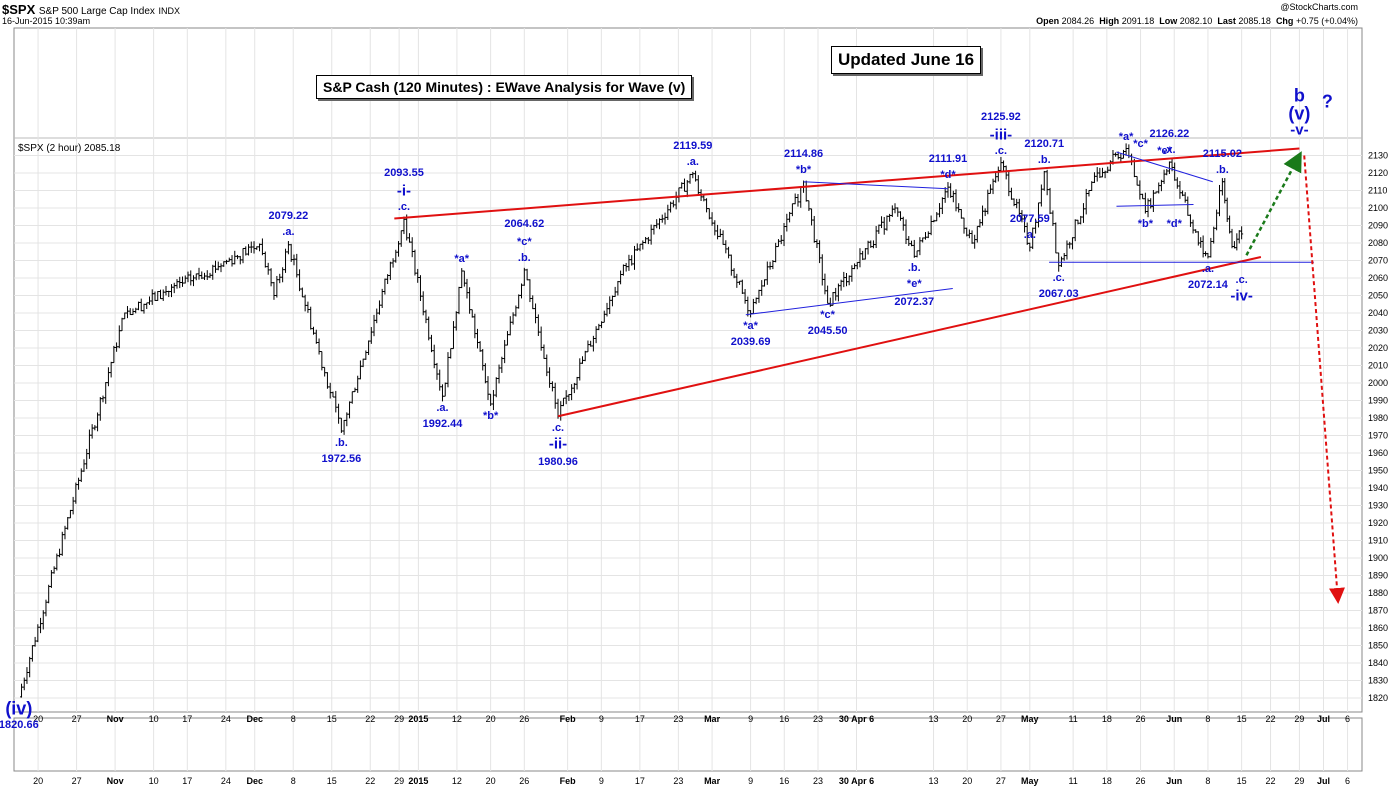 The height and width of the screenshot is (791, 1400). I want to click on price-label: 1820.66, so click(19, 724).